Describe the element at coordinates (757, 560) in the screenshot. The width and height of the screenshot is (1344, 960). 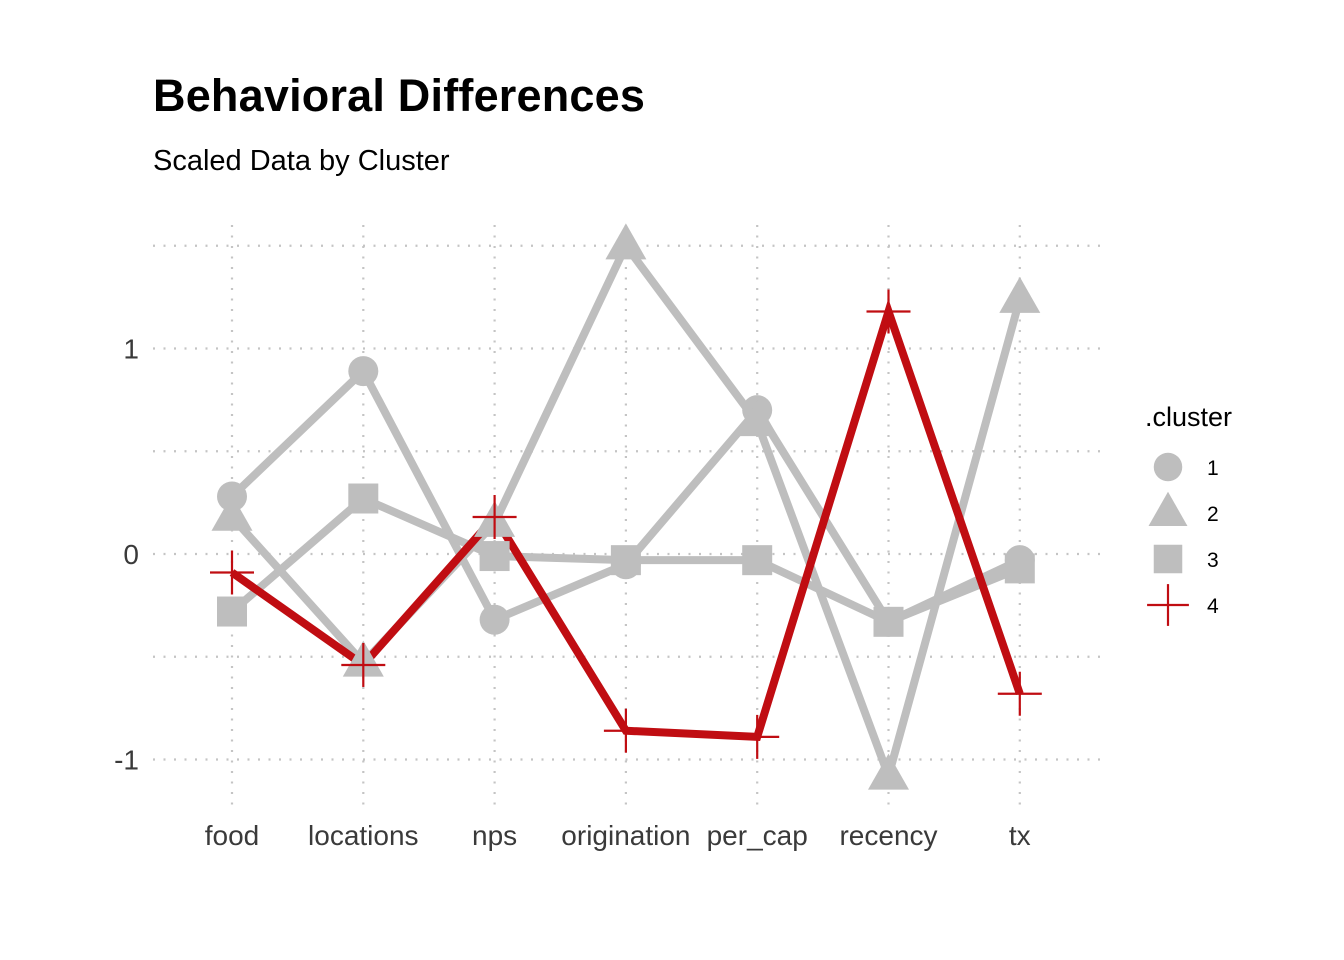
I see `data-point-cluster-3-per_cap` at that location.